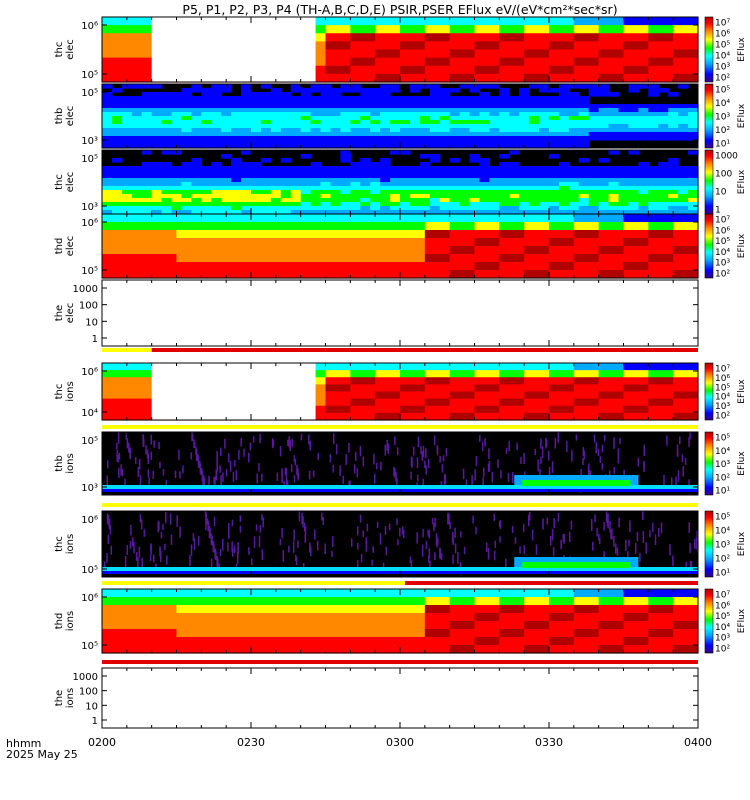 The image size is (750, 800). What do you see at coordinates (89, 271) in the screenshot?
I see `y-tick-label: 10⁵` at bounding box center [89, 271].